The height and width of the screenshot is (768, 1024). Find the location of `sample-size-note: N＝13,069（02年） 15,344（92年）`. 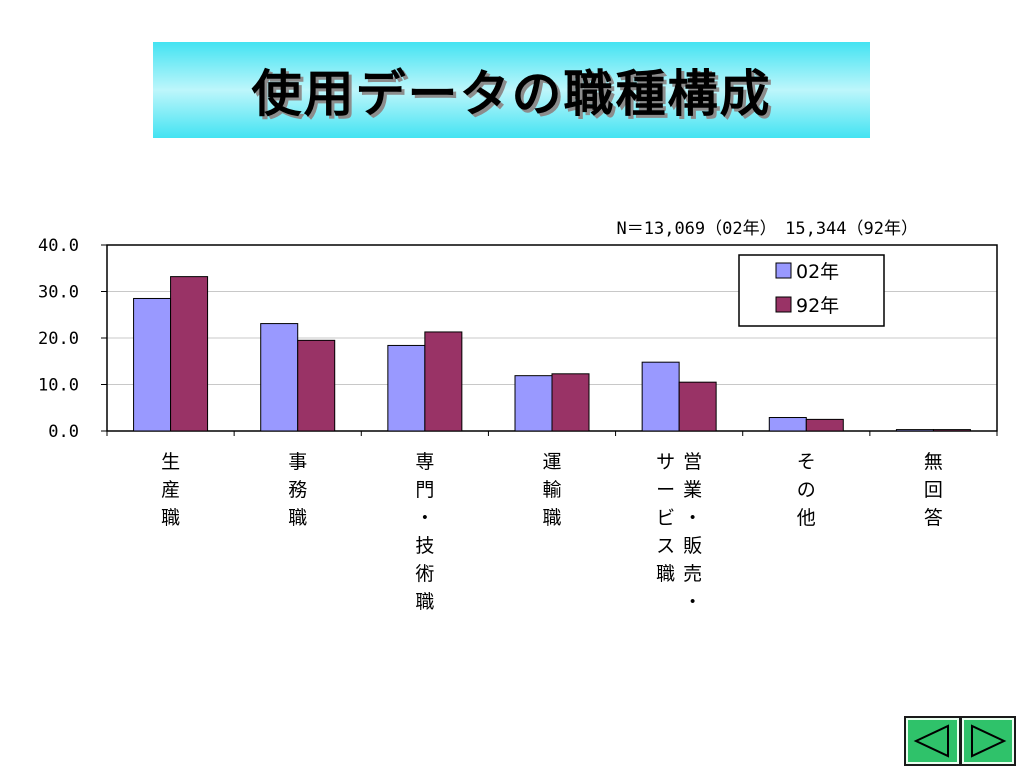

sample-size-note: N＝13,069（02年） 15,344（92年） is located at coordinates (768, 229).